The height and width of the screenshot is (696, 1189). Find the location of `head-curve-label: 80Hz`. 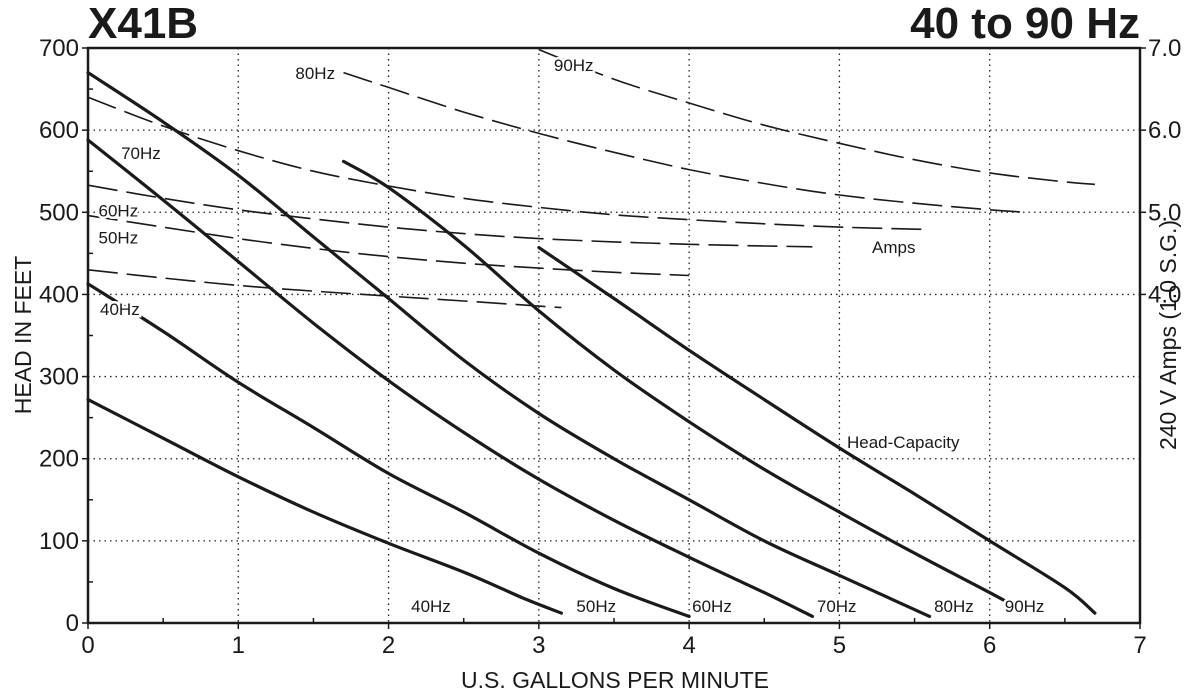

head-curve-label: 80Hz is located at coordinates (954, 606).